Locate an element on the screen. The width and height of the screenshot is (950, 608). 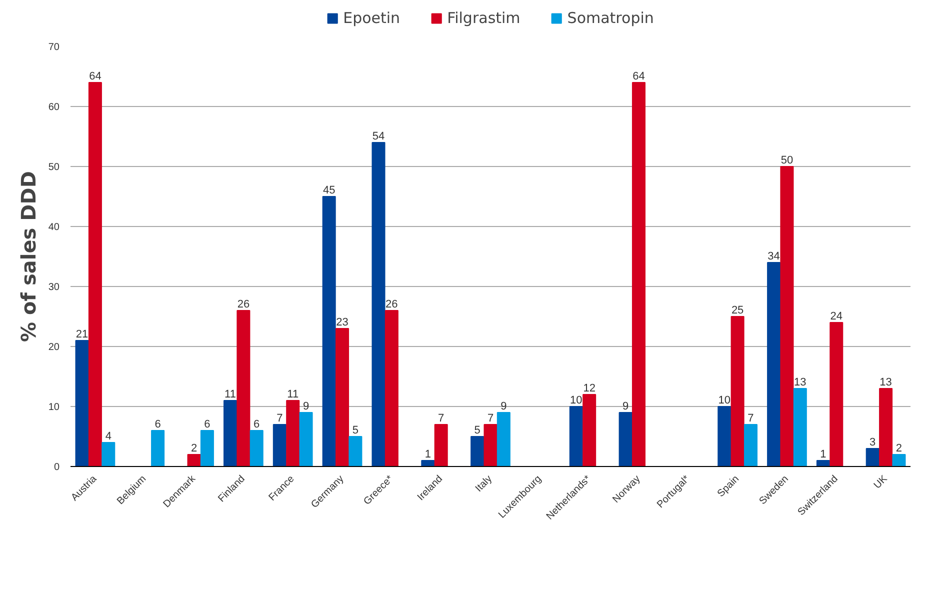
data-label: 12 is located at coordinates (589, 388).